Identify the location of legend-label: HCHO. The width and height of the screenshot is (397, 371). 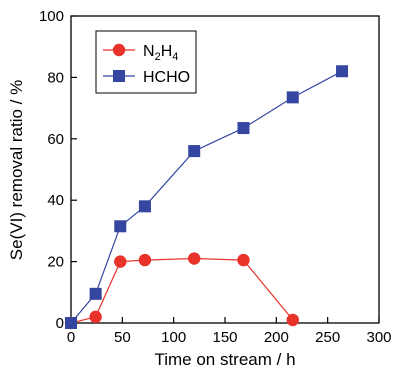
(166, 77).